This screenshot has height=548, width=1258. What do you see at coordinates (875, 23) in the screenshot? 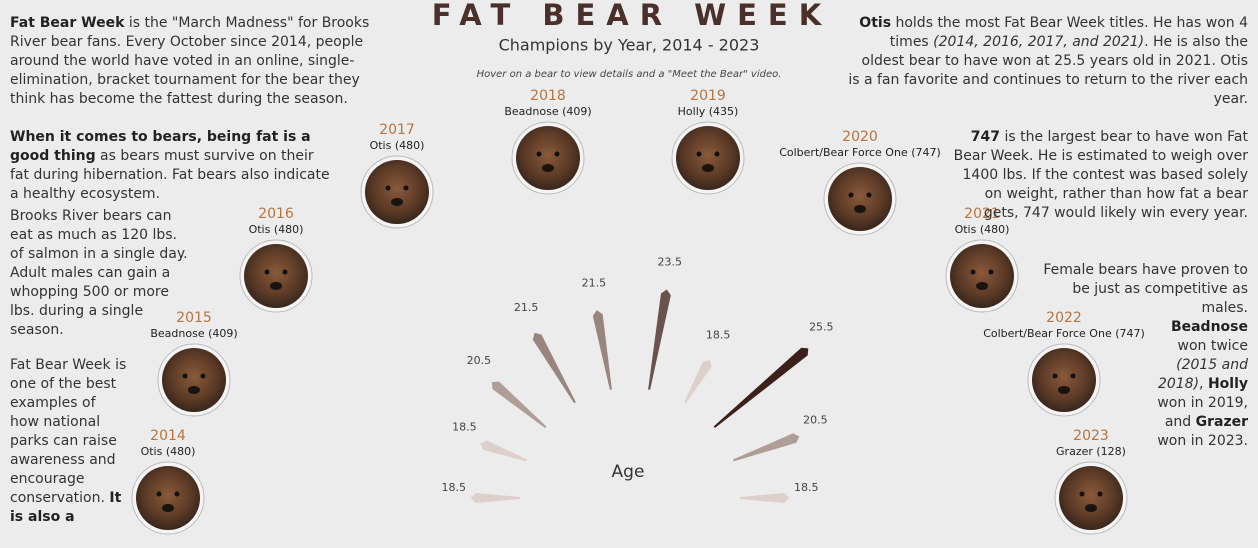
I see `text-run: Otis` at bounding box center [875, 23].